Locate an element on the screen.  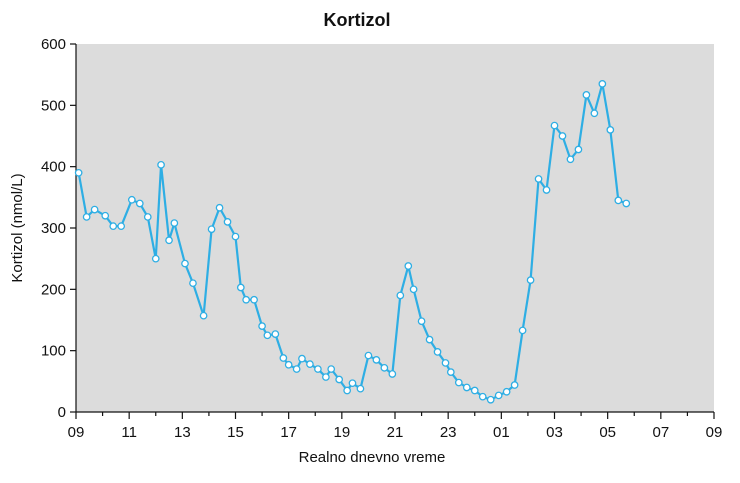
x-tick-label: 13 is located at coordinates (182, 432).